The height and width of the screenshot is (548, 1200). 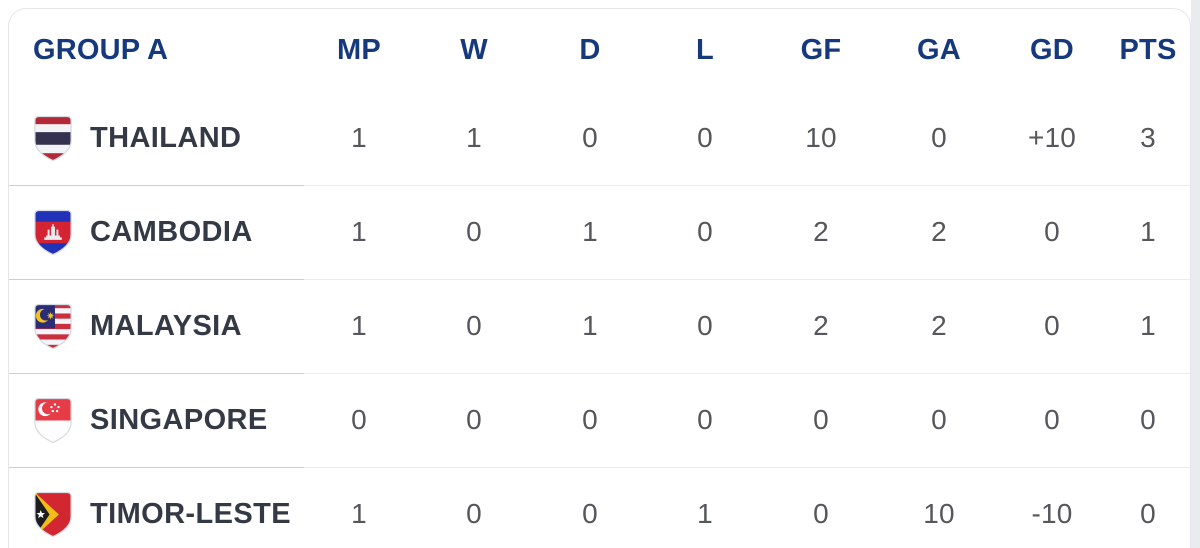 I want to click on column-header-pts: PTS, so click(x=1148, y=49).